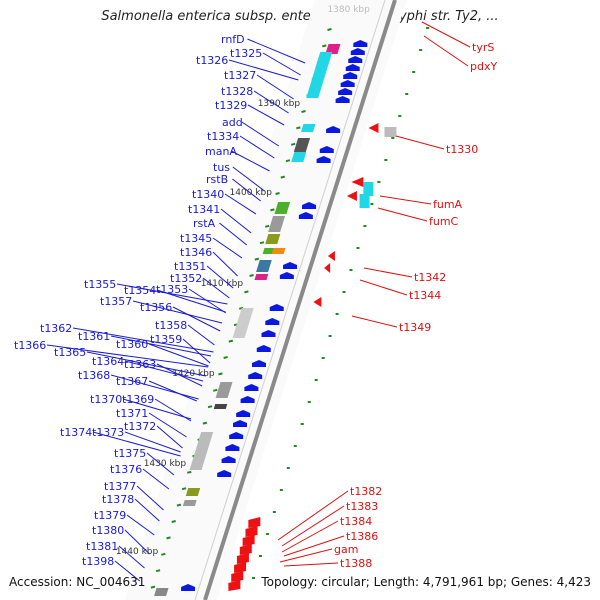 This screenshot has width=600, height=600. I want to click on gene-label: t1381, so click(102, 546).